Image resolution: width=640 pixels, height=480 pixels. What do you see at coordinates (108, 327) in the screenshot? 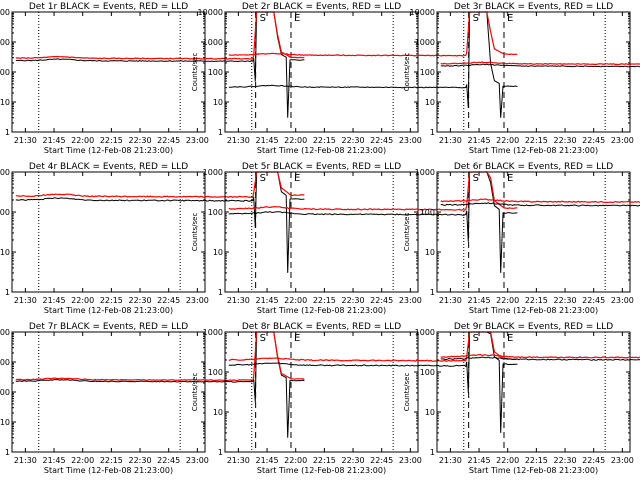
I see `chart-title: Det 7r BLACK = Events, RED = LLD` at bounding box center [108, 327].